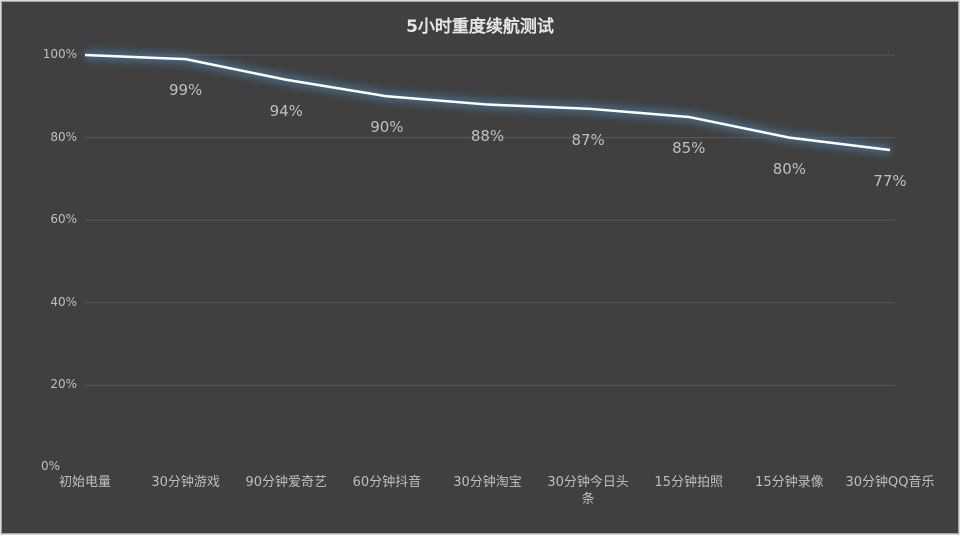  Describe the element at coordinates (50, 466) in the screenshot. I see `y-tick-label: 0%` at that location.